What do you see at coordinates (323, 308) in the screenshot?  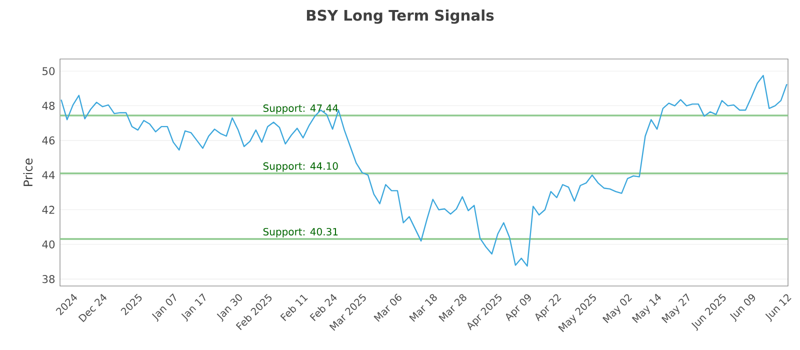 I see `x-tick-label: Feb 24` at bounding box center [323, 308].